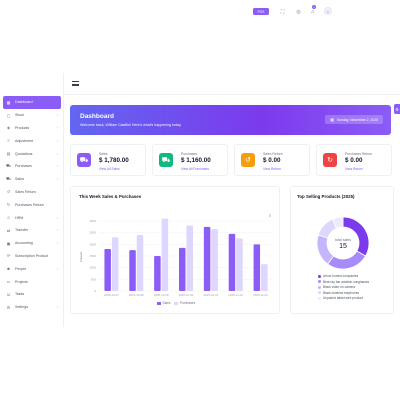  What do you see at coordinates (32, 294) in the screenshot?
I see `sidebar-item-tasks: ☑ Tasks` at bounding box center [32, 294].